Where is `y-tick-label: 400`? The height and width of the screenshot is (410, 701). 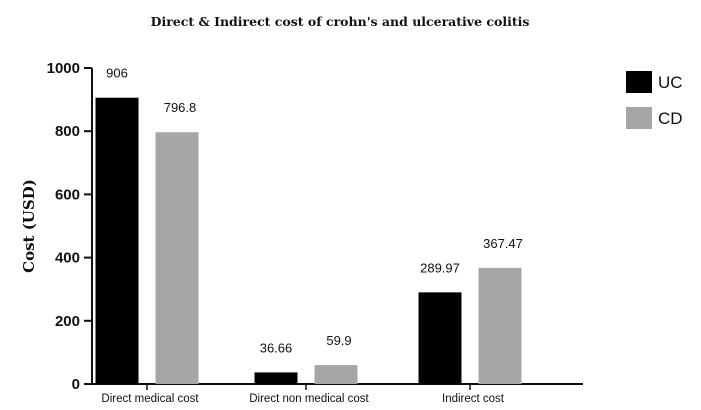 y-tick-label: 400 is located at coordinates (67, 258).